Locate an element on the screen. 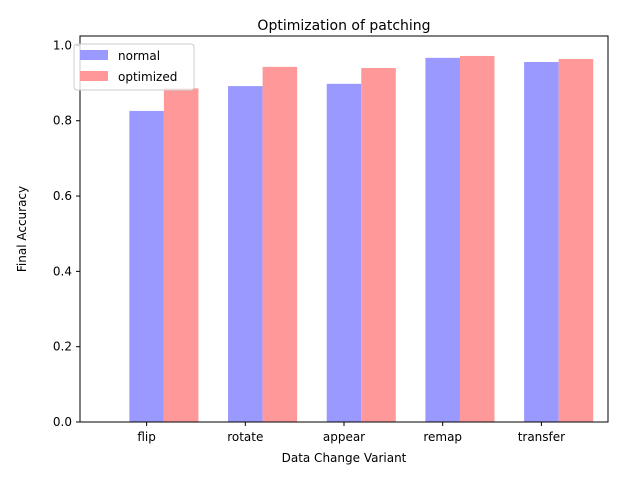 Image resolution: width=640 pixels, height=480 pixels. bar-normal-transfer is located at coordinates (541, 242).